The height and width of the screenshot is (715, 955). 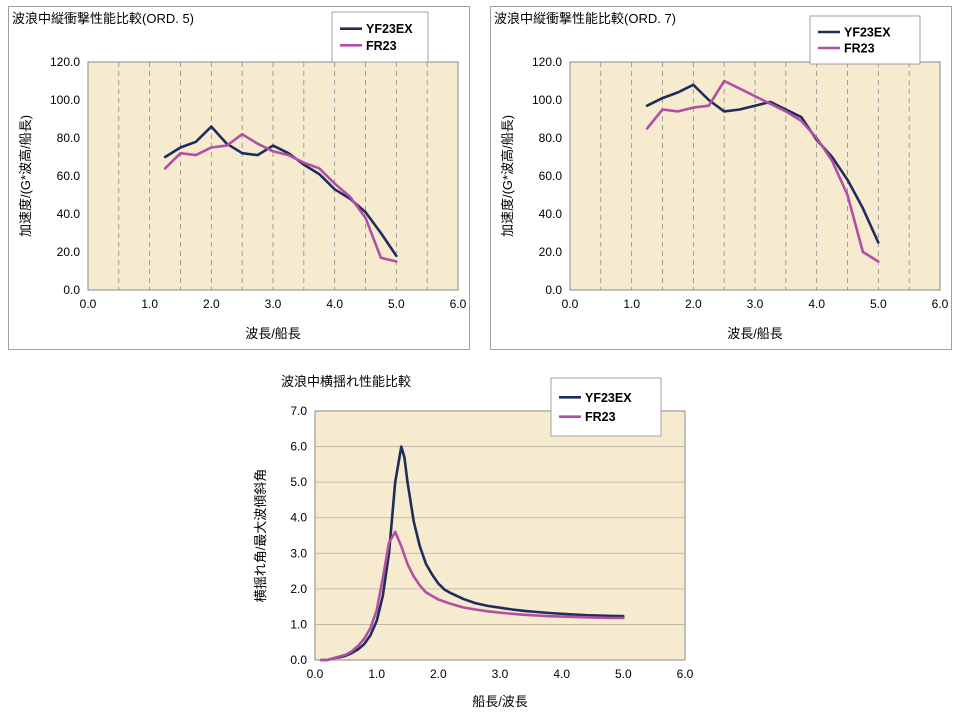 I want to click on chart-title: 波浪中縦衝撃性能比較(ORD. 7), so click(x=585, y=18).